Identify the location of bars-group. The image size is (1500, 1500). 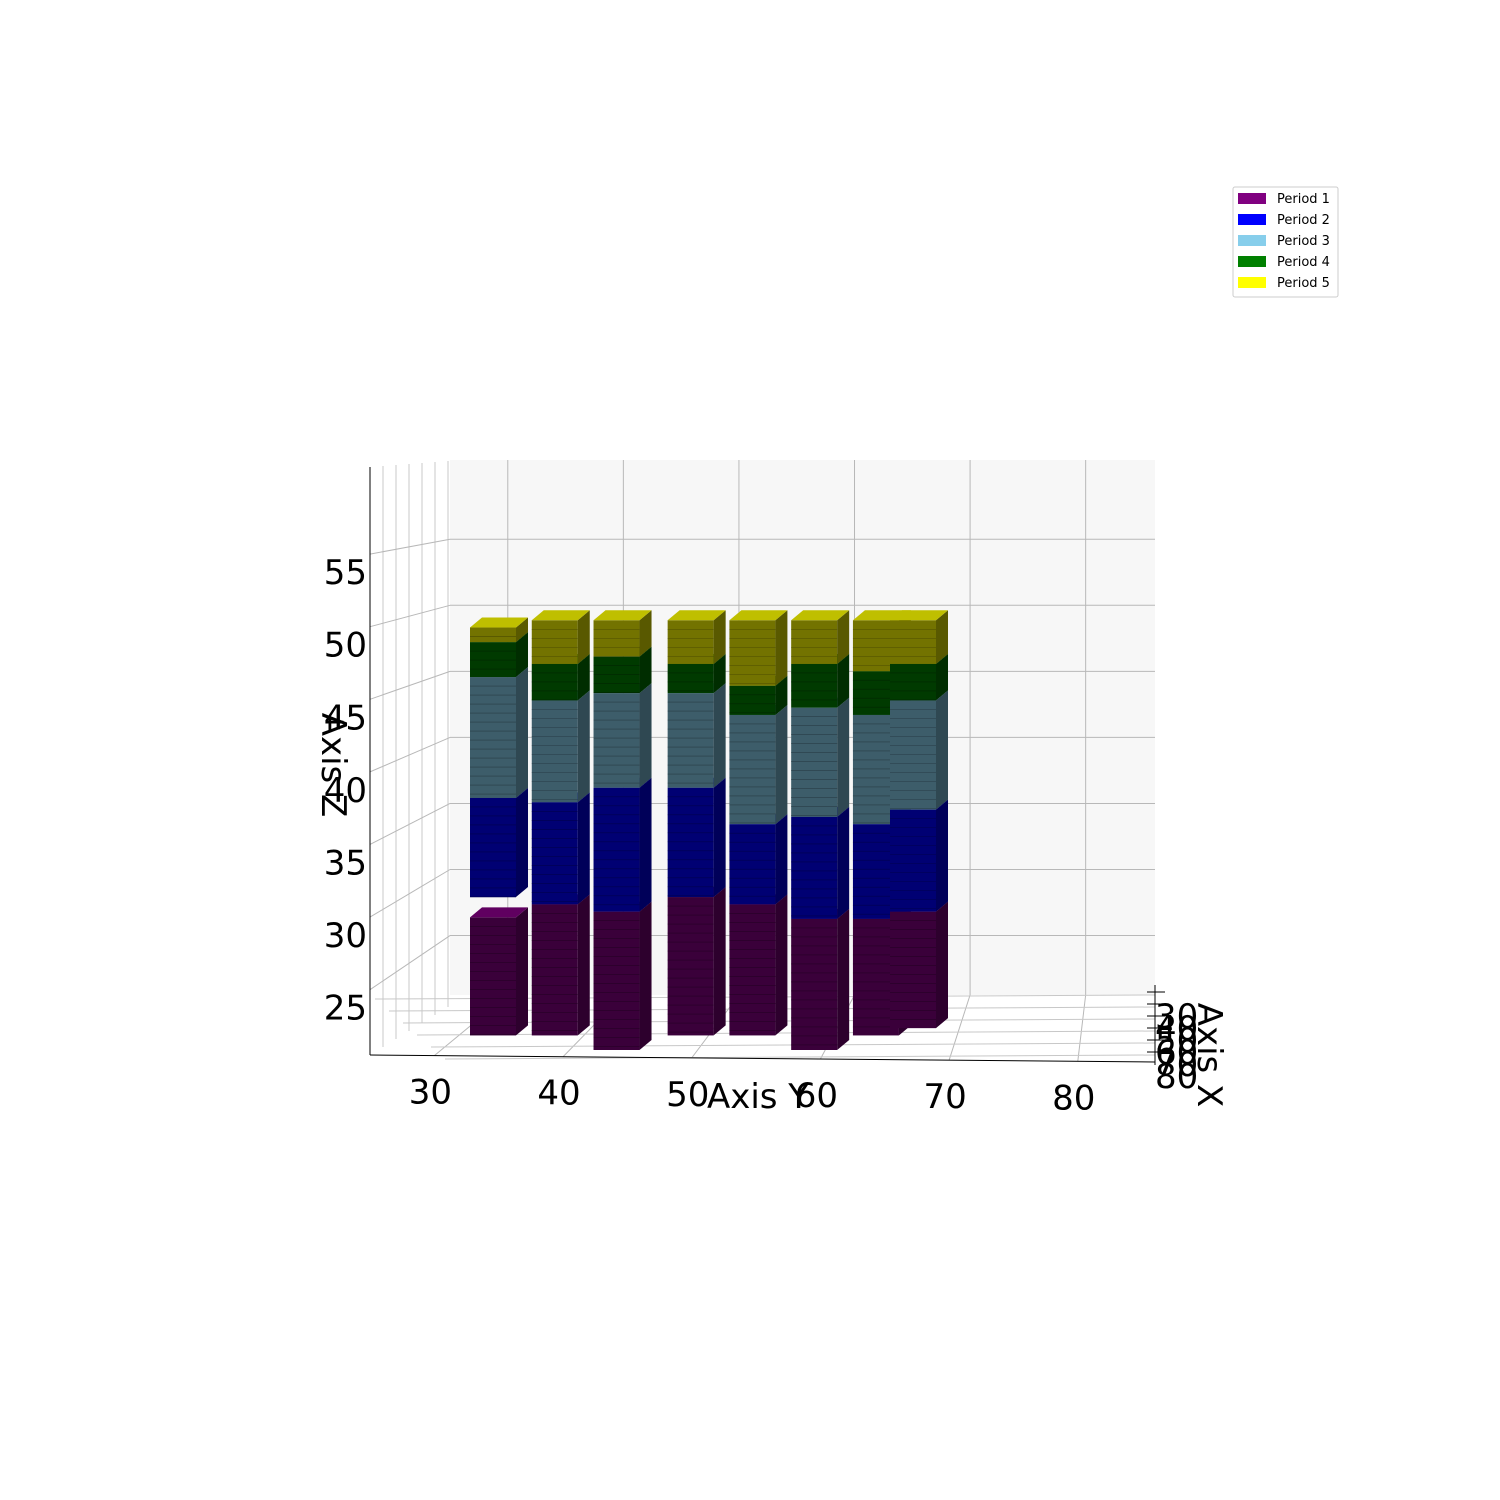
(709, 830).